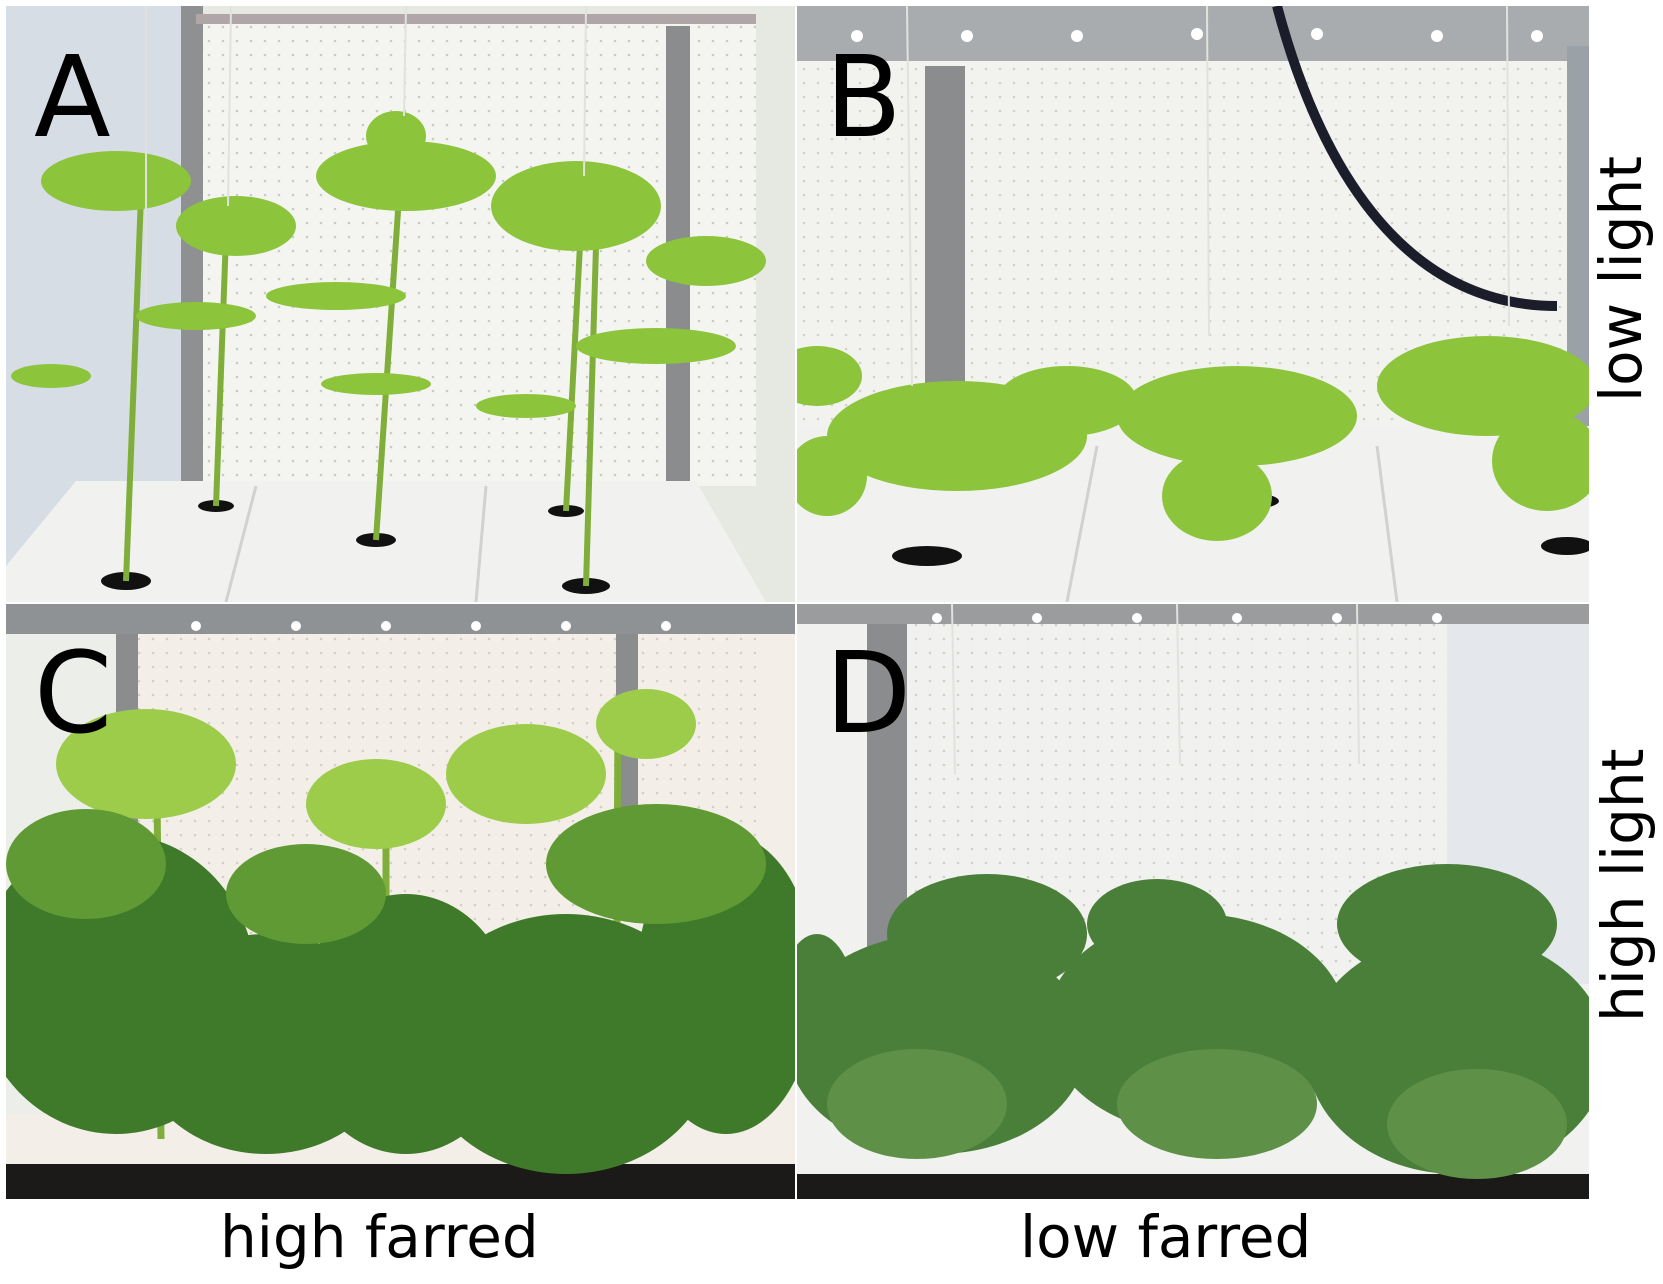  Describe the element at coordinates (1166, 1237) in the screenshot. I see `column-label-low-farred: low farred` at that location.